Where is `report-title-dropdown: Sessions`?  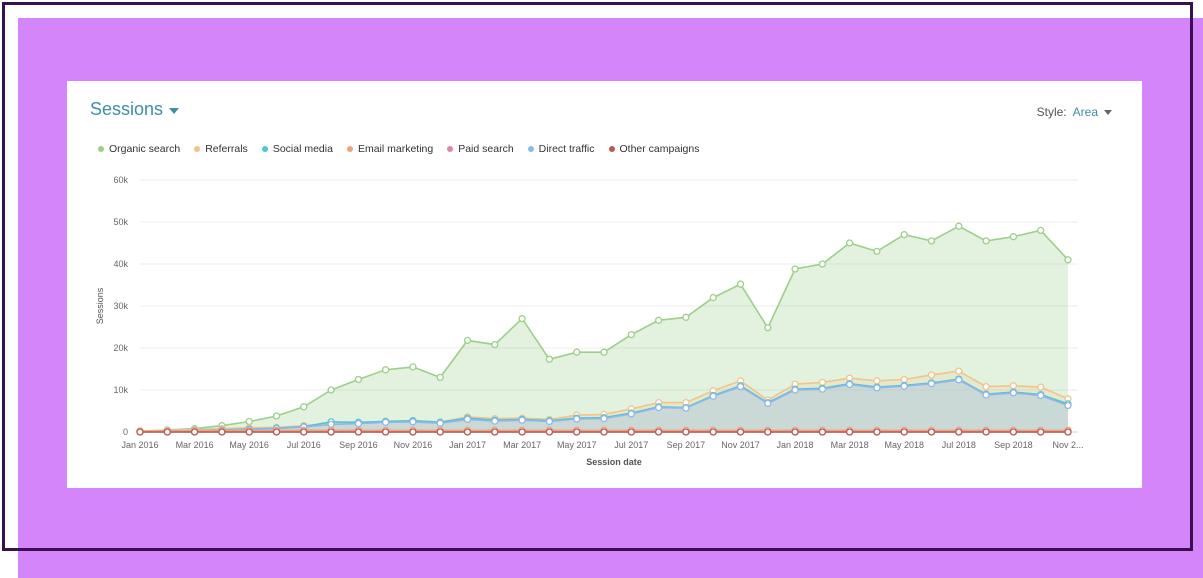
report-title-dropdown: Sessions is located at coordinates (135, 109).